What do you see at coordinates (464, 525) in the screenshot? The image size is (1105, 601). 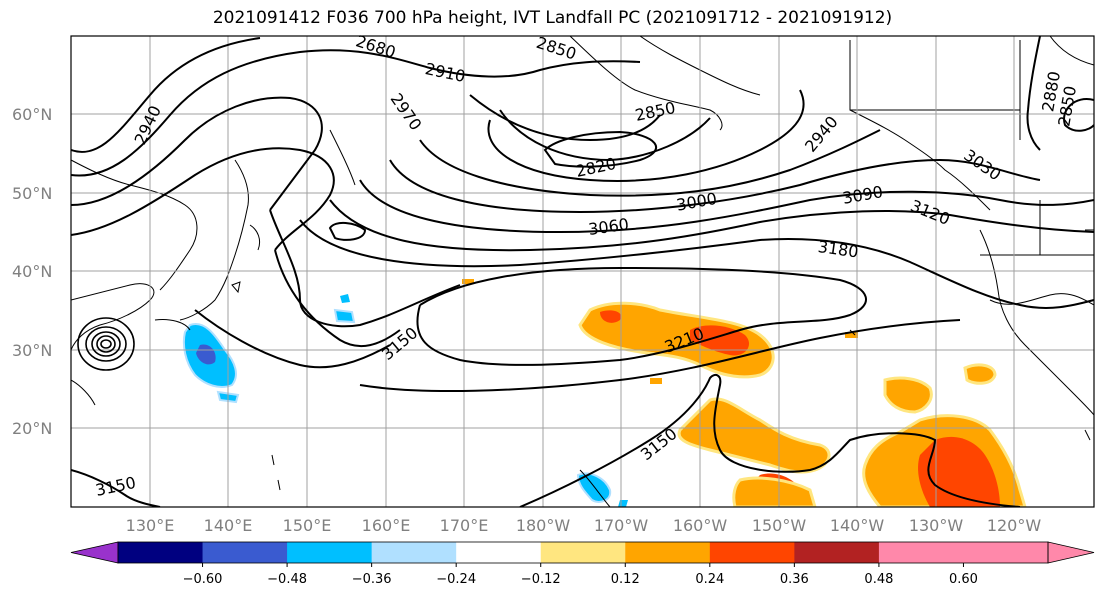 I see `lon-label: 170°E` at bounding box center [464, 525].